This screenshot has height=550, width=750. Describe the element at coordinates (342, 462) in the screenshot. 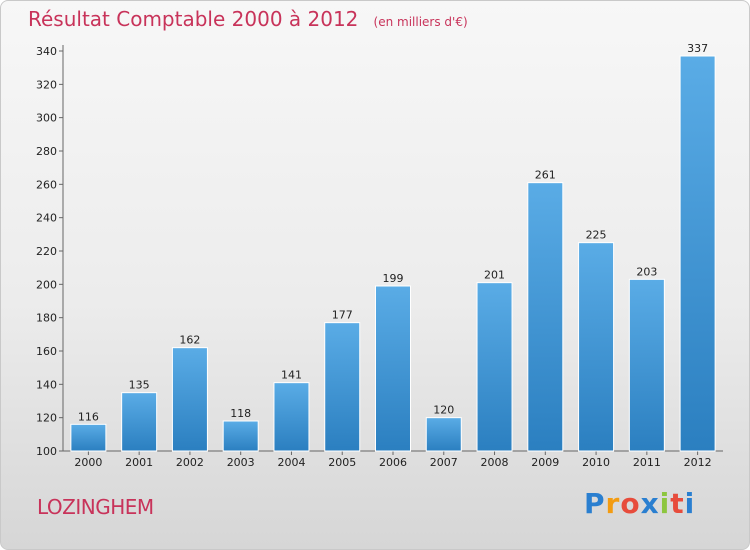

I see `x-tick-label: 2005` at that location.